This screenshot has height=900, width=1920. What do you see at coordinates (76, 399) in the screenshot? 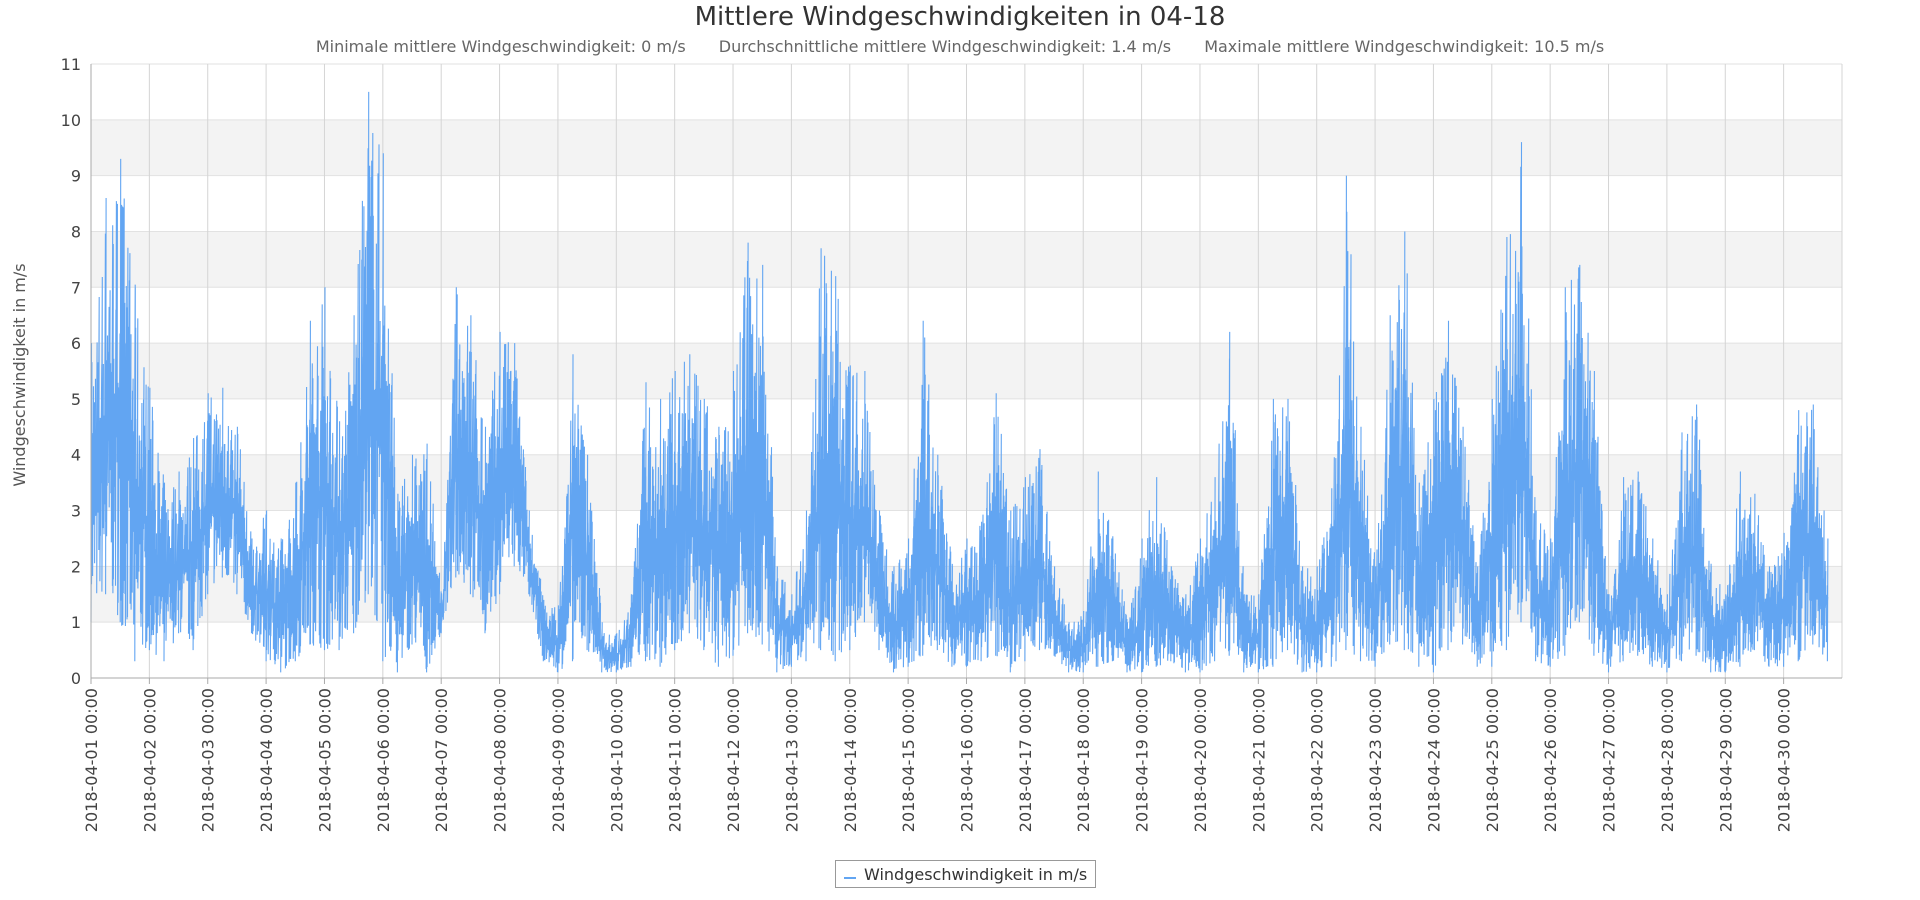
I see `y-tick-label-5: 5` at bounding box center [76, 399].